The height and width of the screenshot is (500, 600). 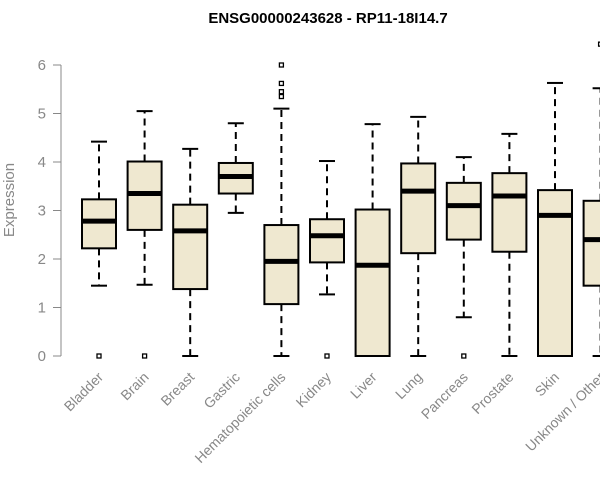 I want to click on box-hematopoietic-cells, so click(x=281, y=209).